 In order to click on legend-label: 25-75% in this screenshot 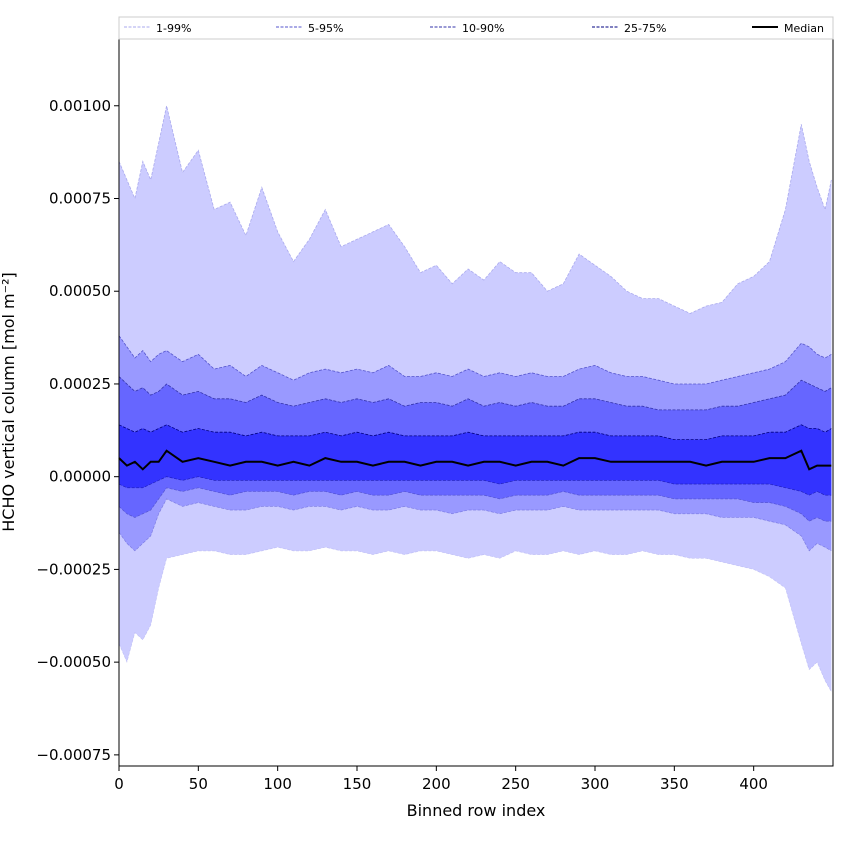, I will do `click(645, 28)`.